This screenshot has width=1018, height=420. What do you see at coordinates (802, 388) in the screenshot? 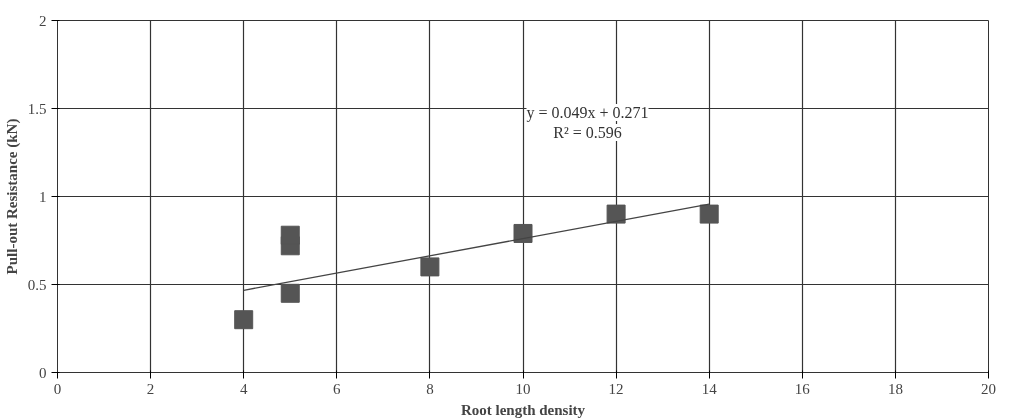
I see `x-tick-label: 16` at bounding box center [802, 388].